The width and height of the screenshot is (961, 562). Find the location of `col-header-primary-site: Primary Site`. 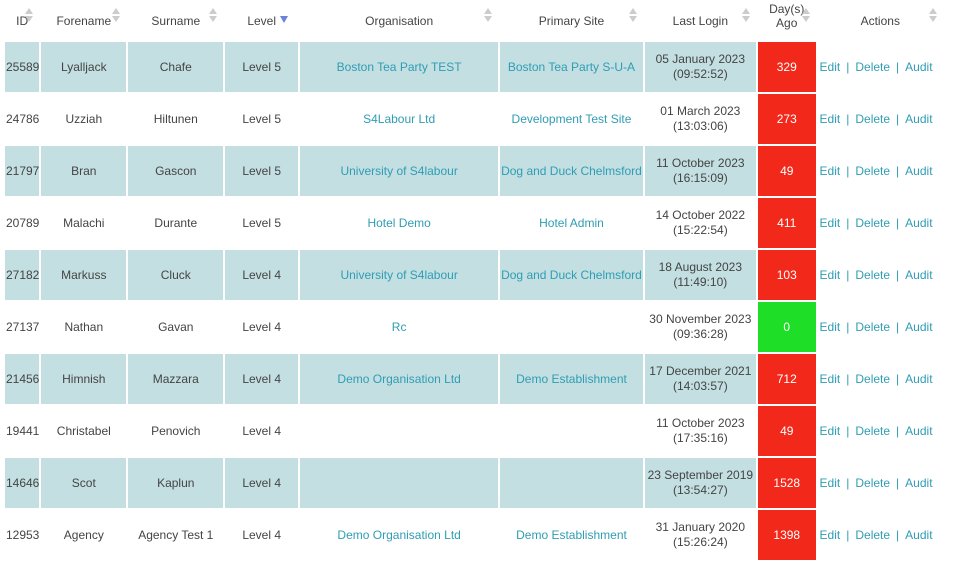

col-header-primary-site: Primary Site is located at coordinates (571, 21).